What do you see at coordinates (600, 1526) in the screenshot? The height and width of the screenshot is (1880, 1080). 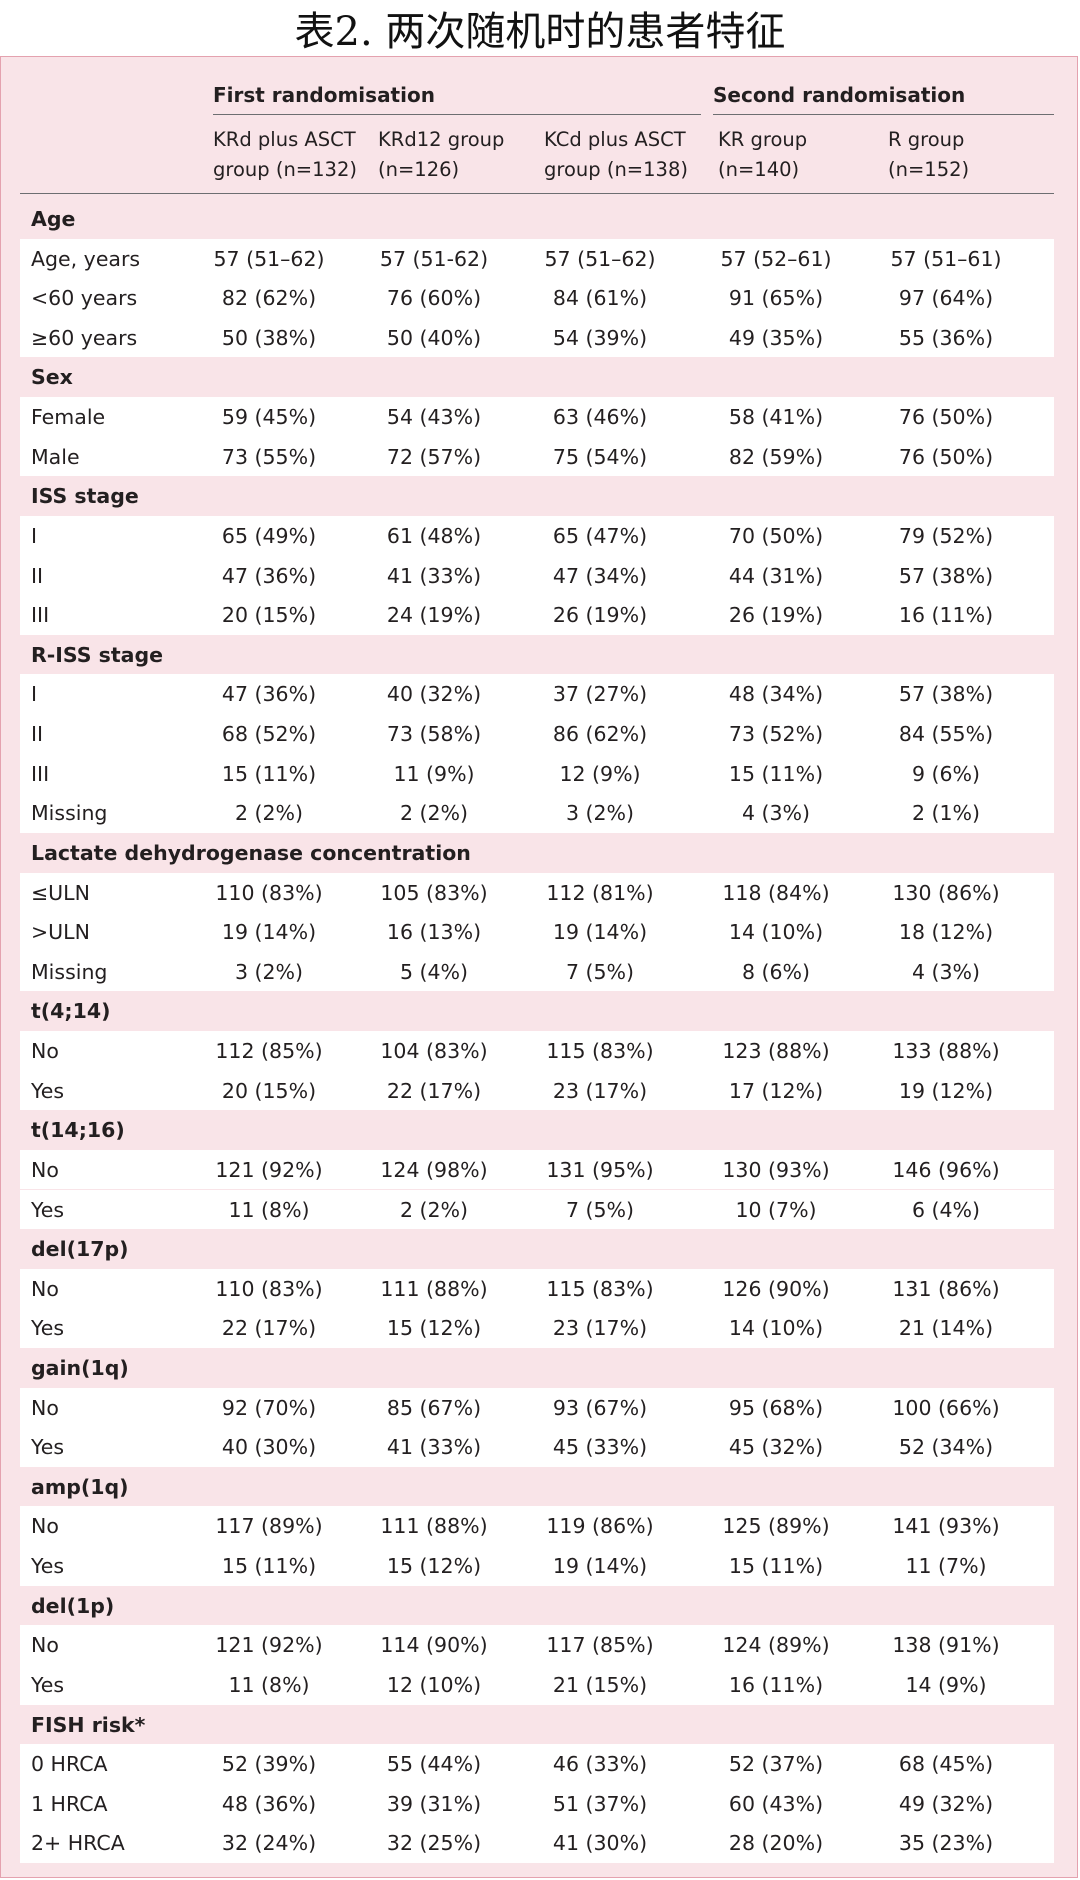 I see `table-cell: 119 (86%)` at bounding box center [600, 1526].